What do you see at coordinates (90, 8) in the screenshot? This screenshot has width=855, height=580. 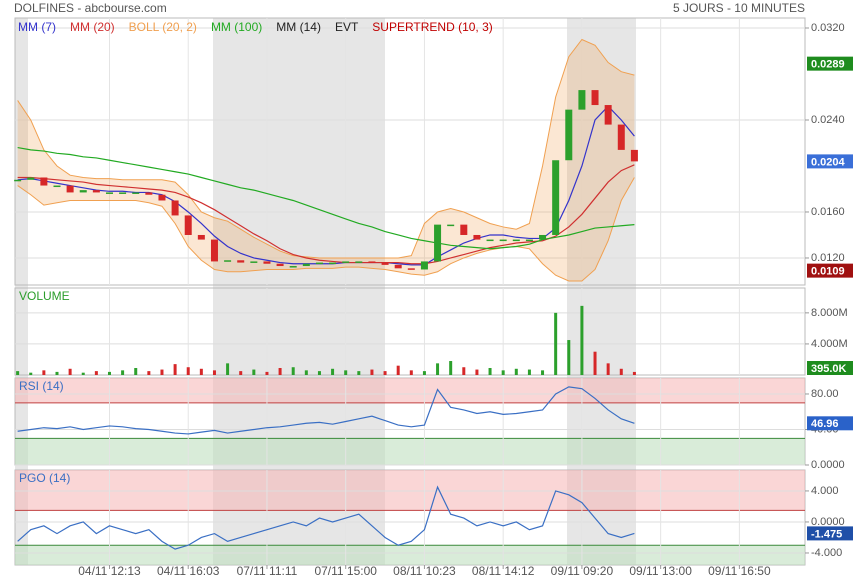 I see `header-title: DOLFINES - abcbourse.com` at bounding box center [90, 8].